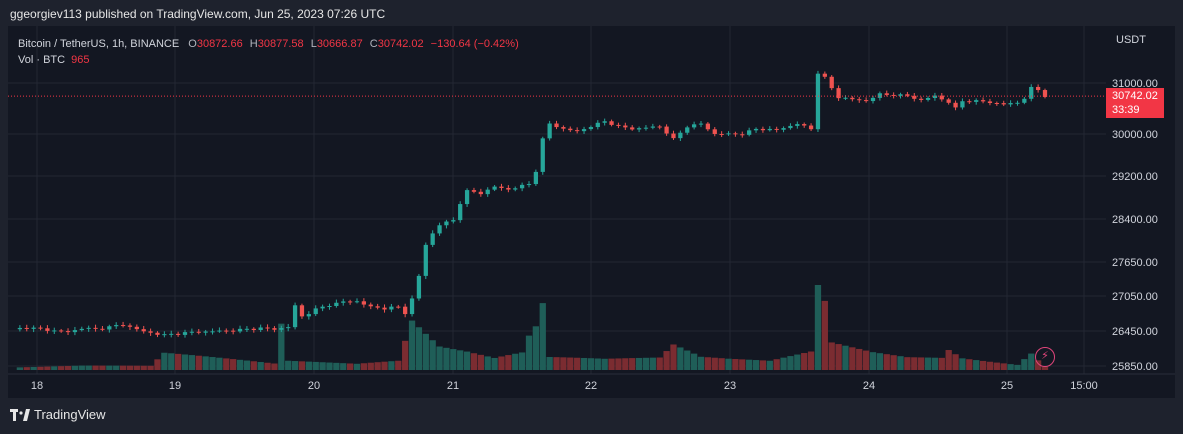  Describe the element at coordinates (313, 44) in the screenshot. I see `low-label: L` at that location.